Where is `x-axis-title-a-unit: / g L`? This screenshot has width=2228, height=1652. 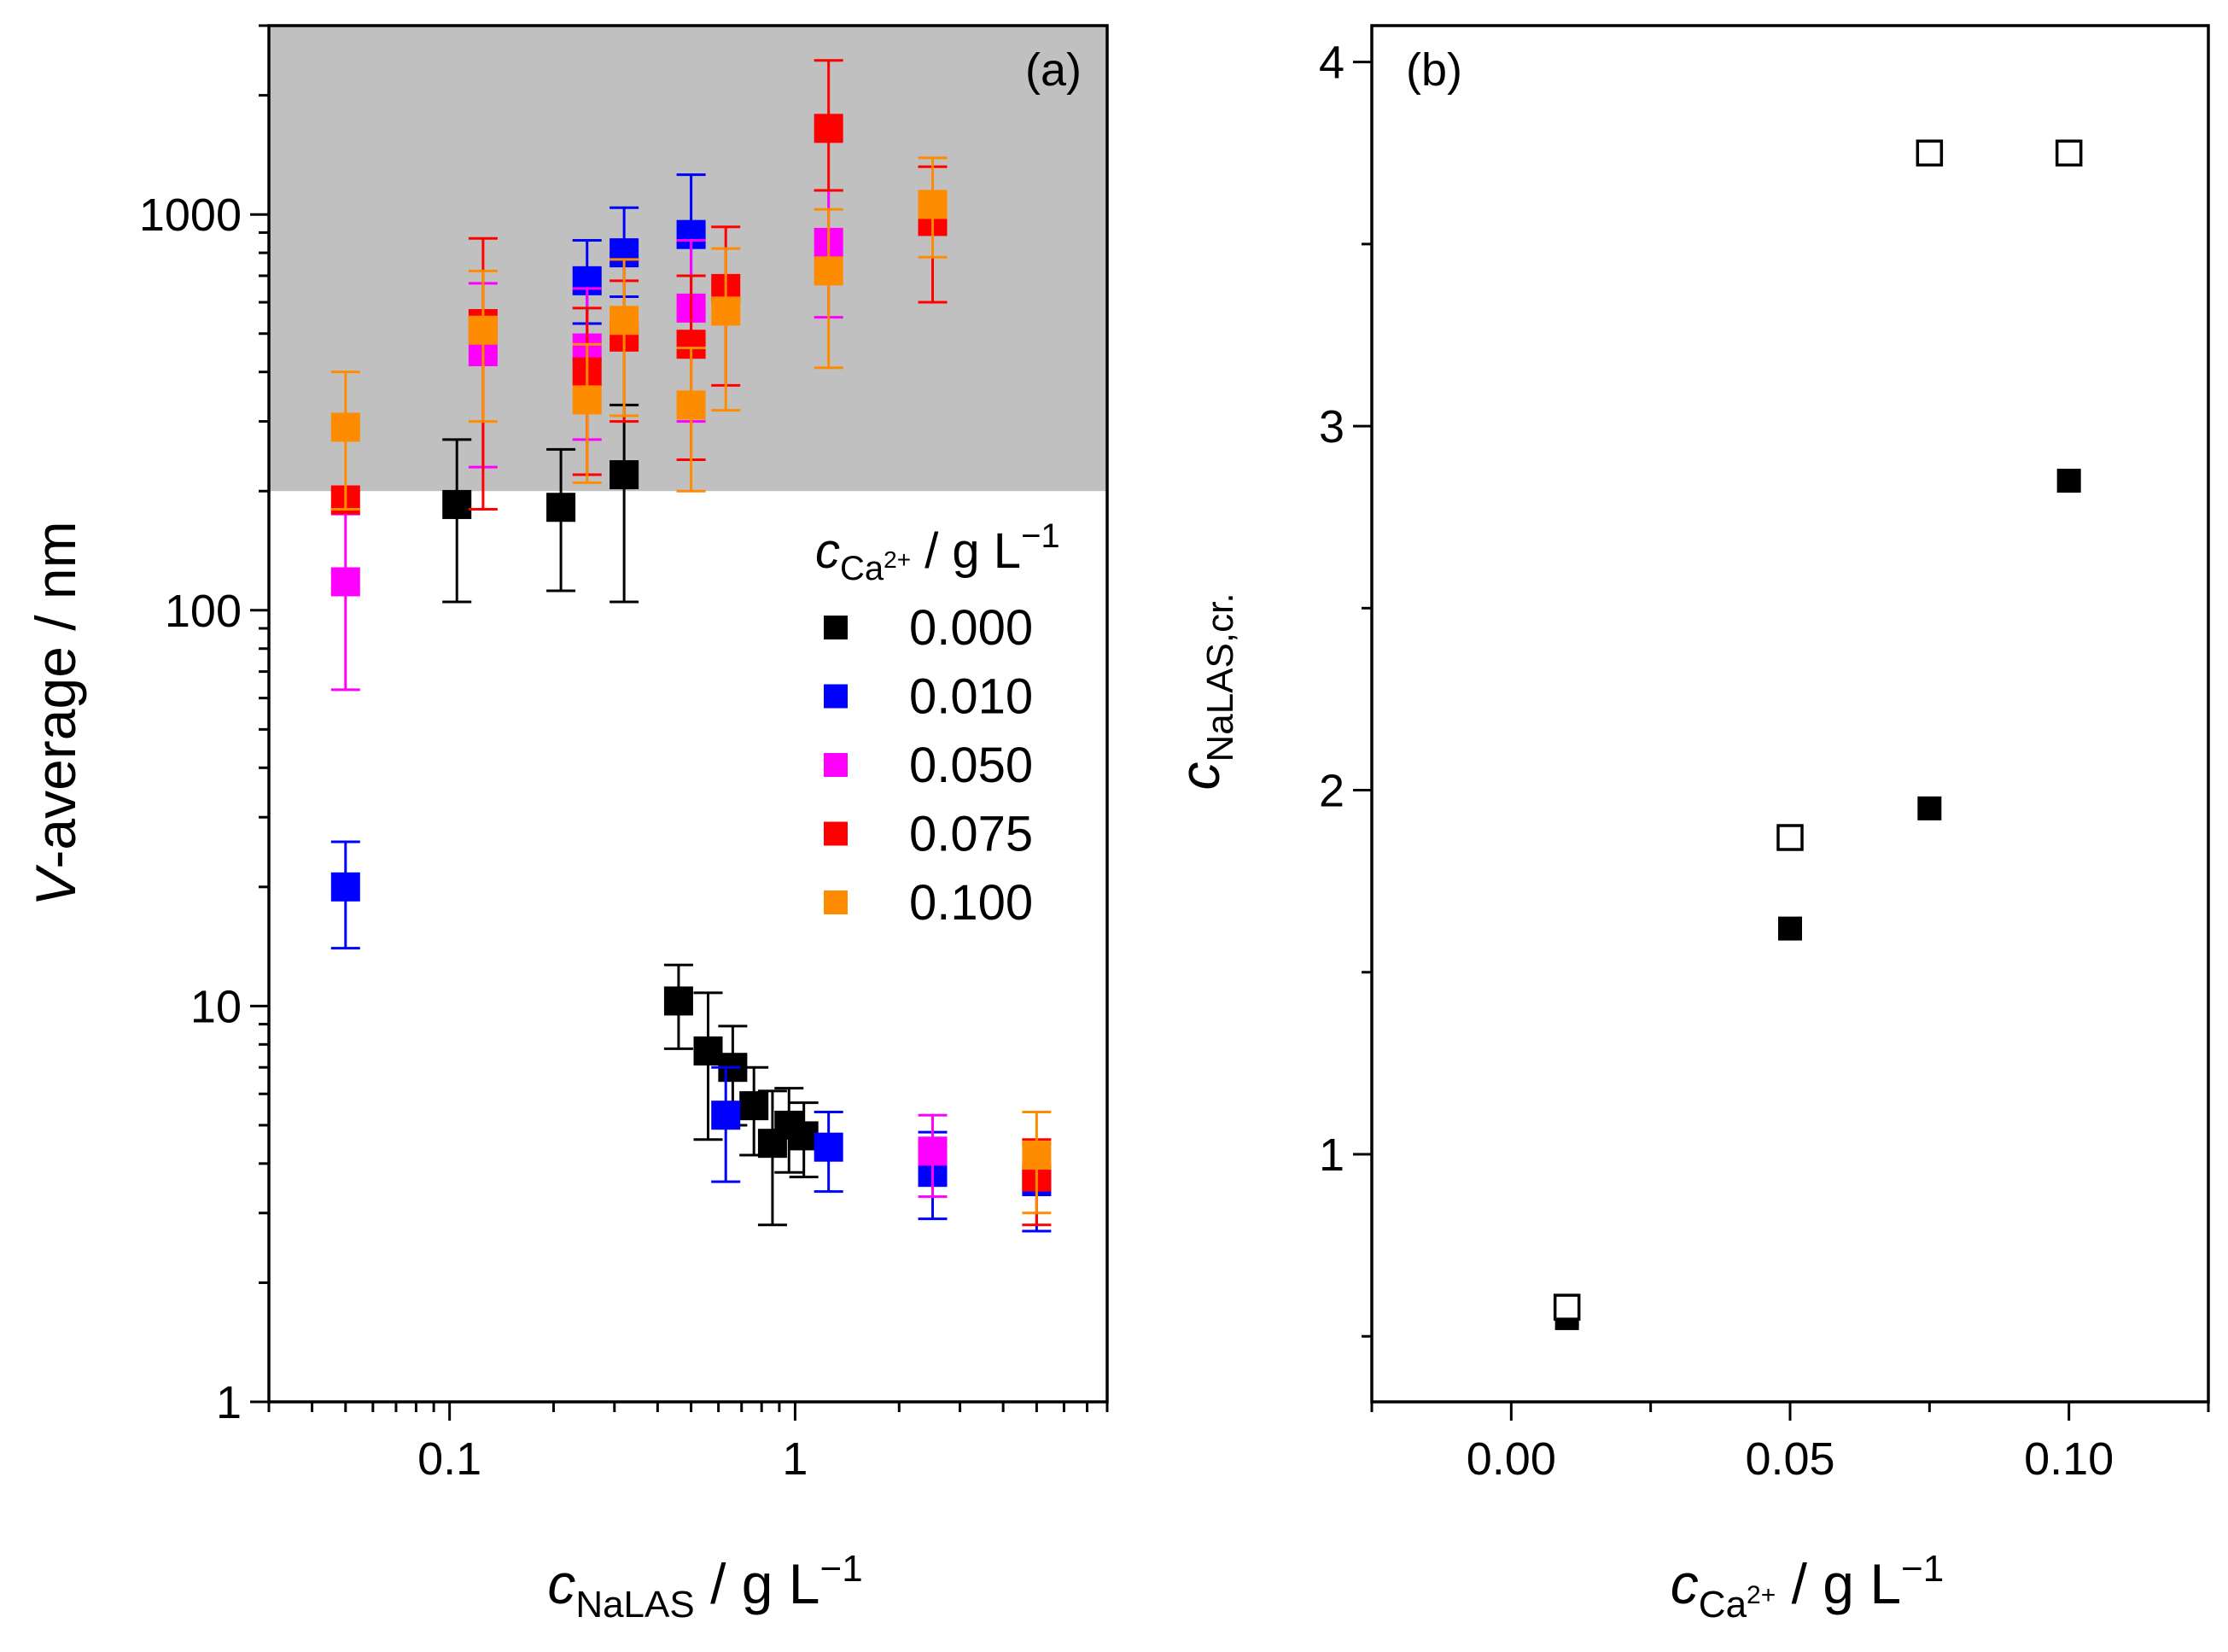 x-axis-title-a-unit: / g L is located at coordinates (757, 1583).